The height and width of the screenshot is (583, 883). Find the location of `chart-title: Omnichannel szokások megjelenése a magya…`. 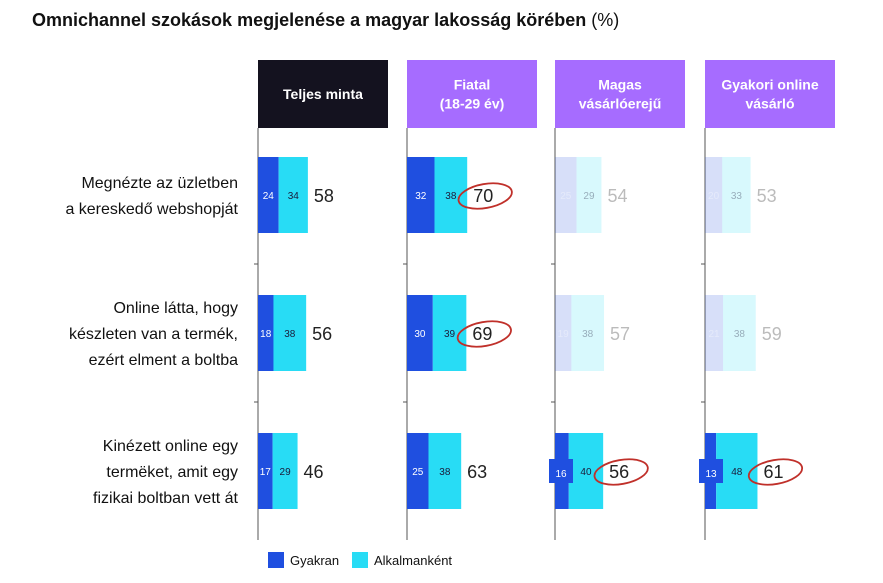

chart-title: Omnichannel szokások megjelenése a magya… is located at coordinates (325, 20).